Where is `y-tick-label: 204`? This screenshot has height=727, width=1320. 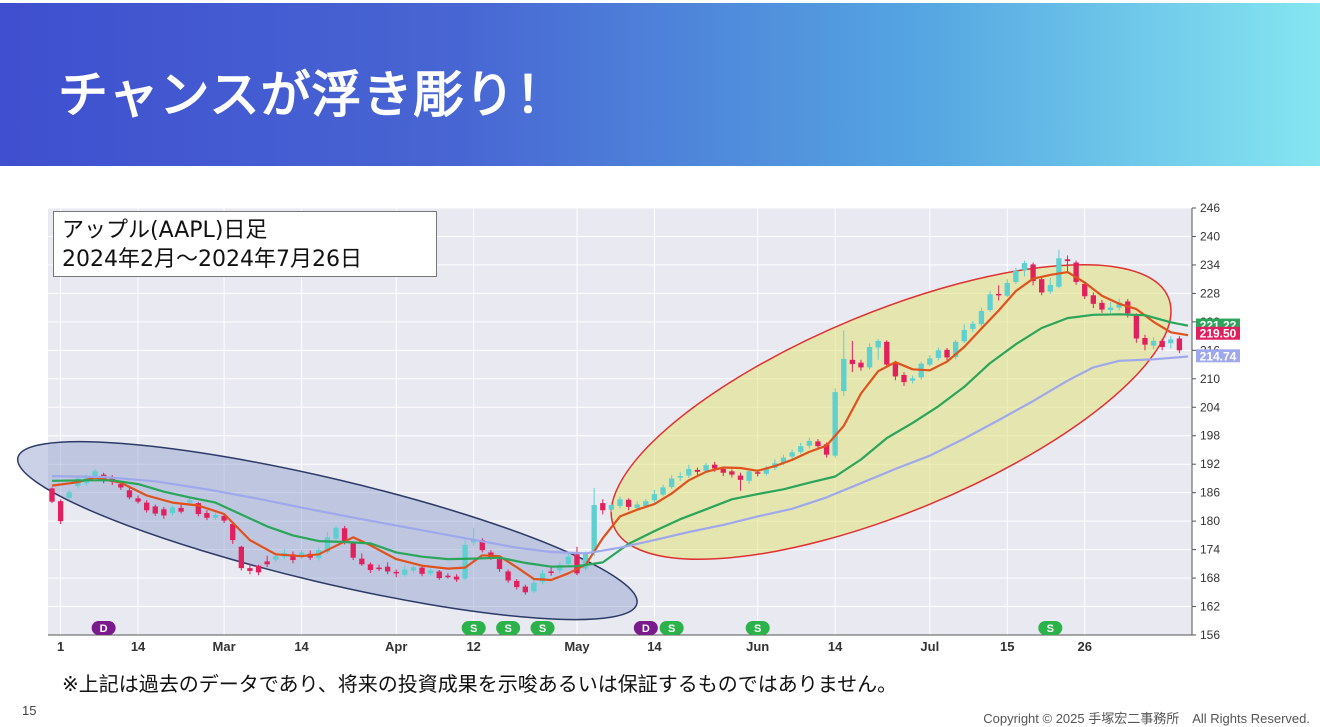 y-tick-label: 204 is located at coordinates (1210, 407).